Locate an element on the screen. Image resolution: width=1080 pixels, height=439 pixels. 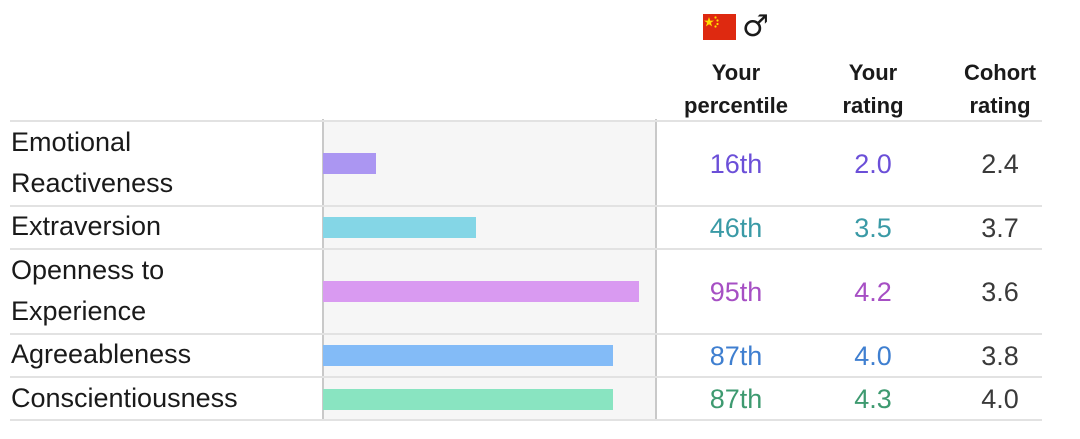
percentile-value: 16th is located at coordinates (736, 163).